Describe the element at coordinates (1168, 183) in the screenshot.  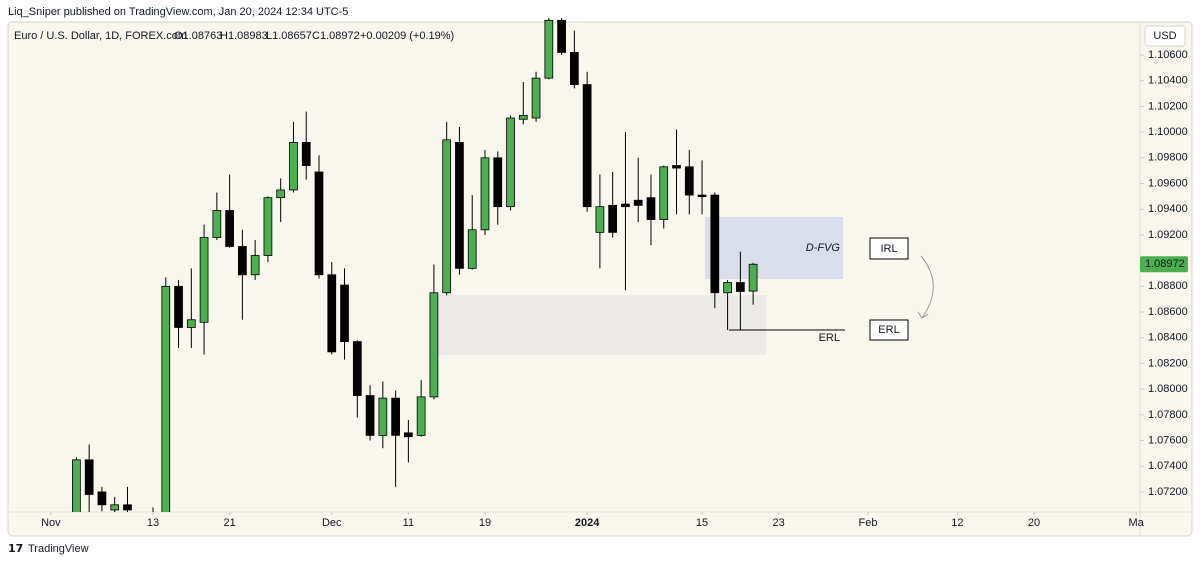
I see `y-tick-label: 1.09600` at that location.